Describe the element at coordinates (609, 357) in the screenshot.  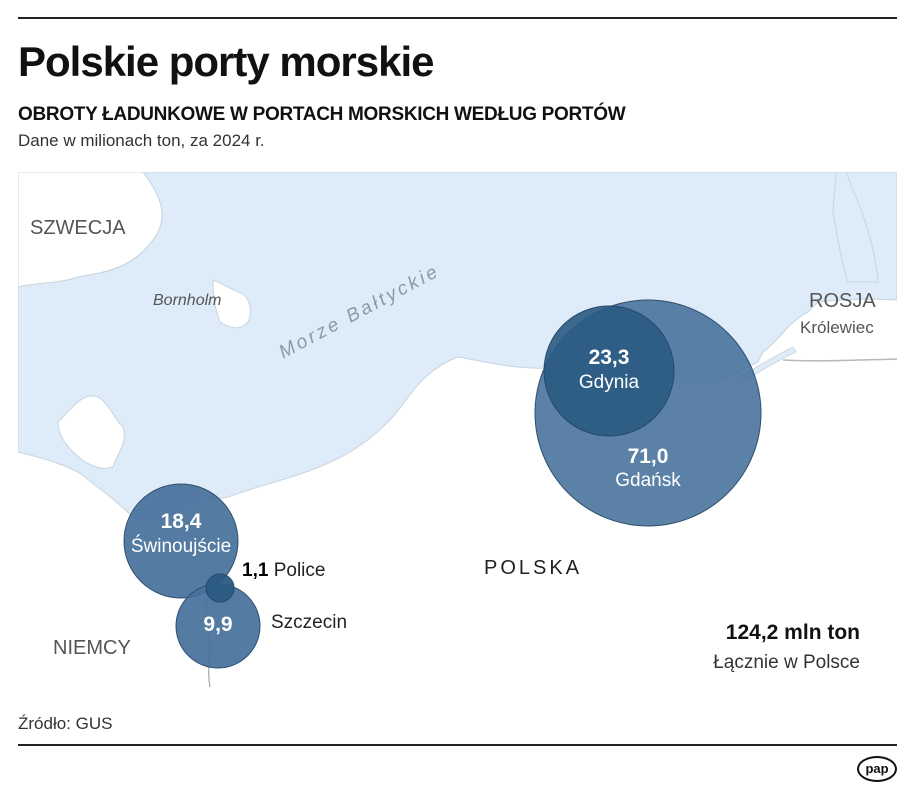
I see `value-gdynia: 23,3` at that location.